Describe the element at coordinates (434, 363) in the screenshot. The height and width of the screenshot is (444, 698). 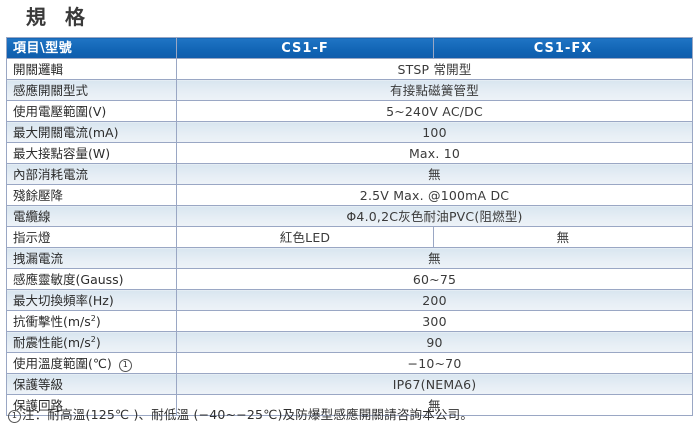
I see `row-value-shared: −10~70` at that location.